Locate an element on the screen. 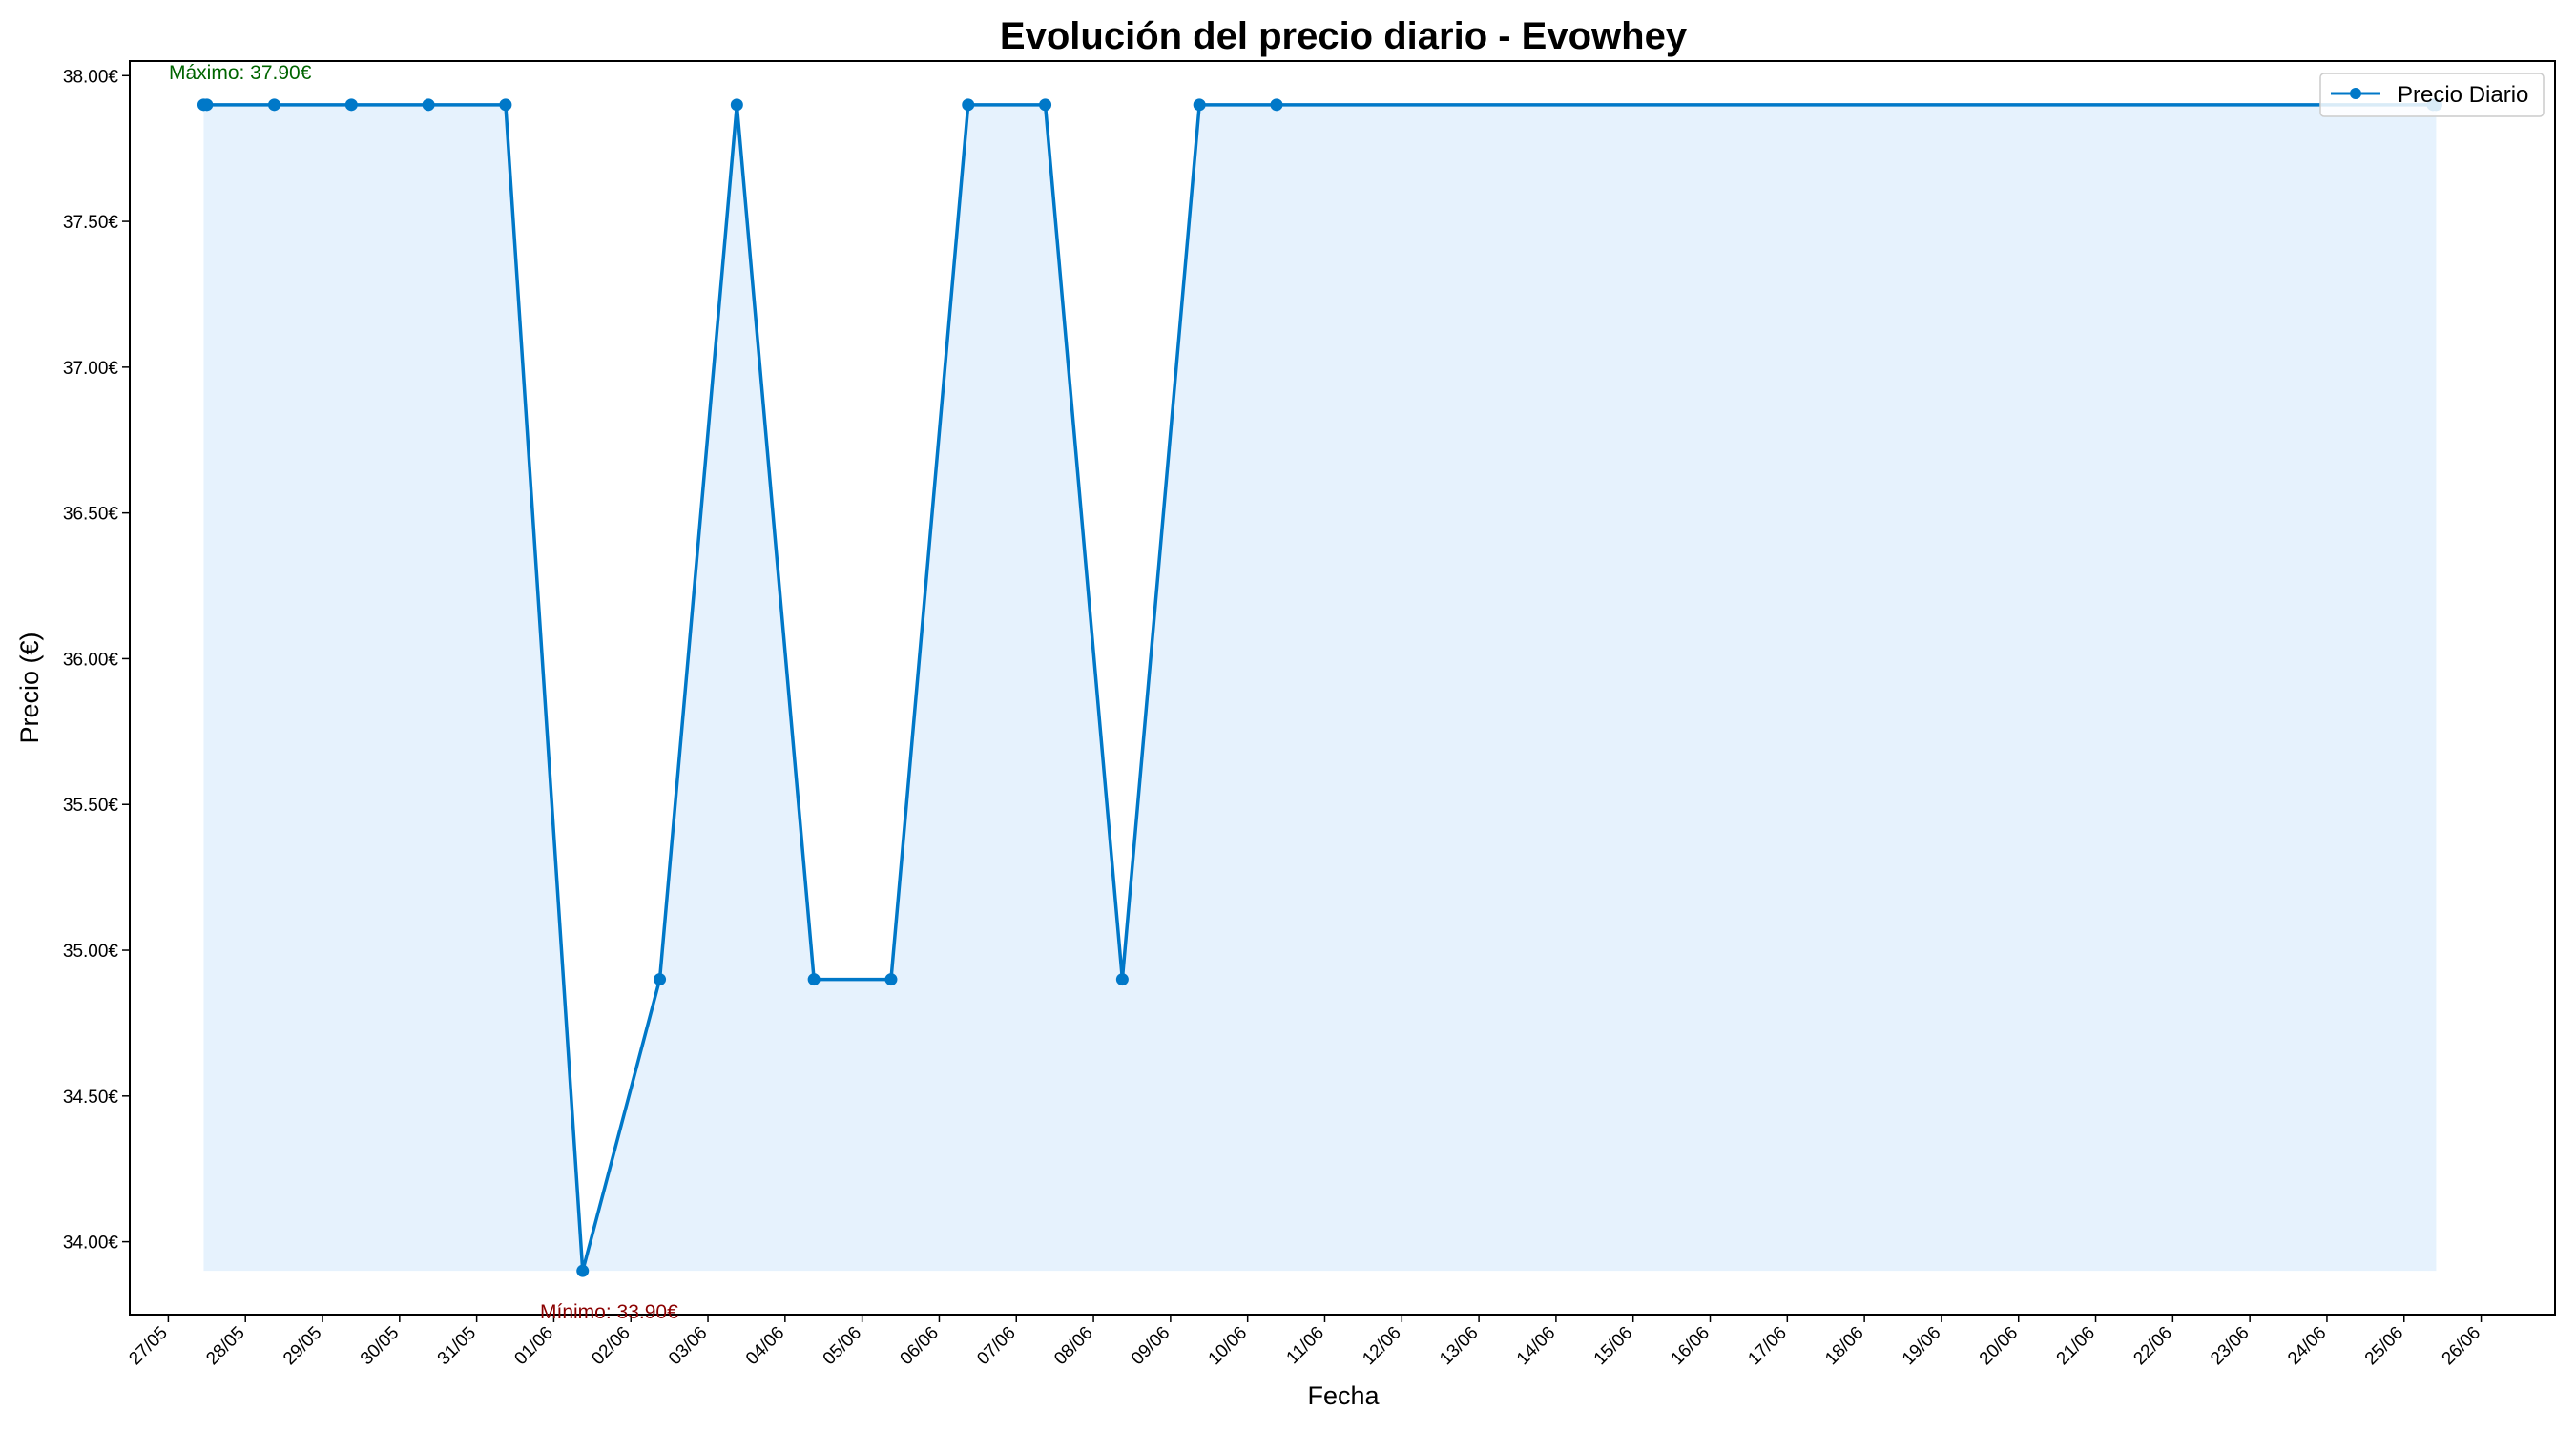  legend: Precio Diario is located at coordinates (2432, 95).